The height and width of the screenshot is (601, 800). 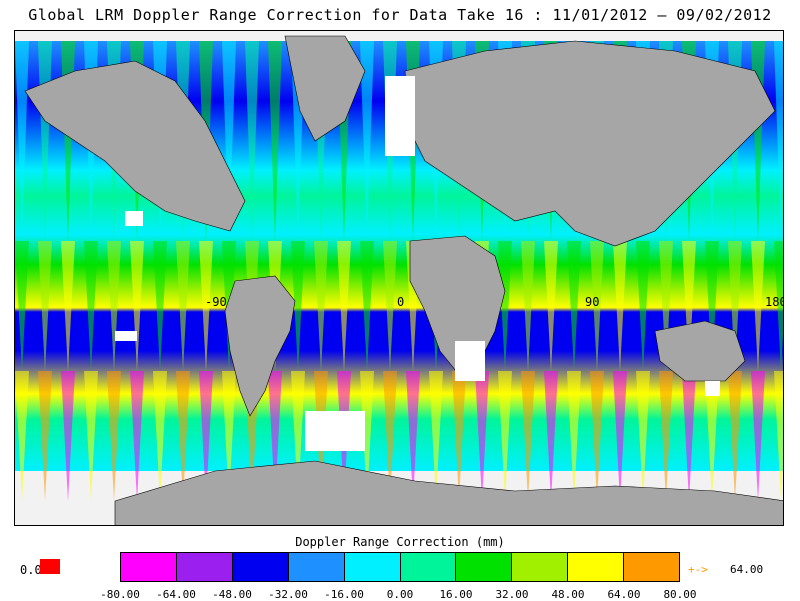 What do you see at coordinates (400, 594) in the screenshot?
I see `color-bar-tick-label: 0.00` at bounding box center [400, 594].